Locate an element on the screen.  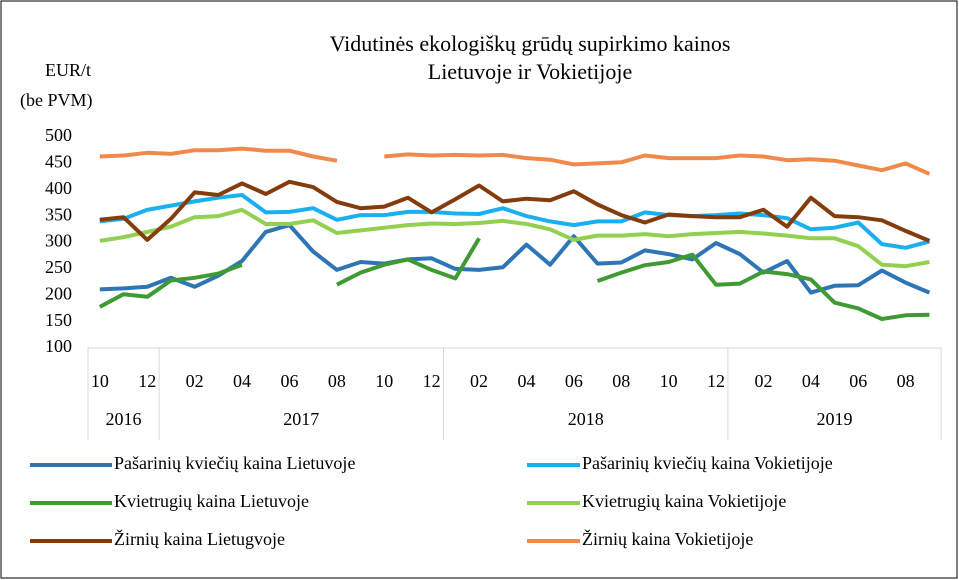
y-tick-label: 350 is located at coordinates (58, 214).